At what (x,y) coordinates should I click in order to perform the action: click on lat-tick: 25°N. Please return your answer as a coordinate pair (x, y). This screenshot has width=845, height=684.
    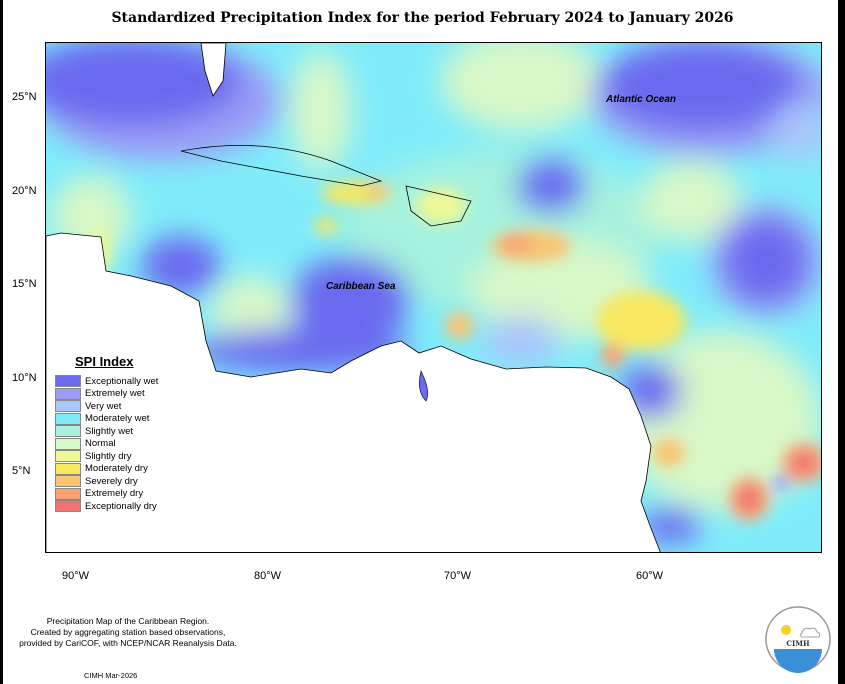
    Looking at the image, I should click on (24, 97).